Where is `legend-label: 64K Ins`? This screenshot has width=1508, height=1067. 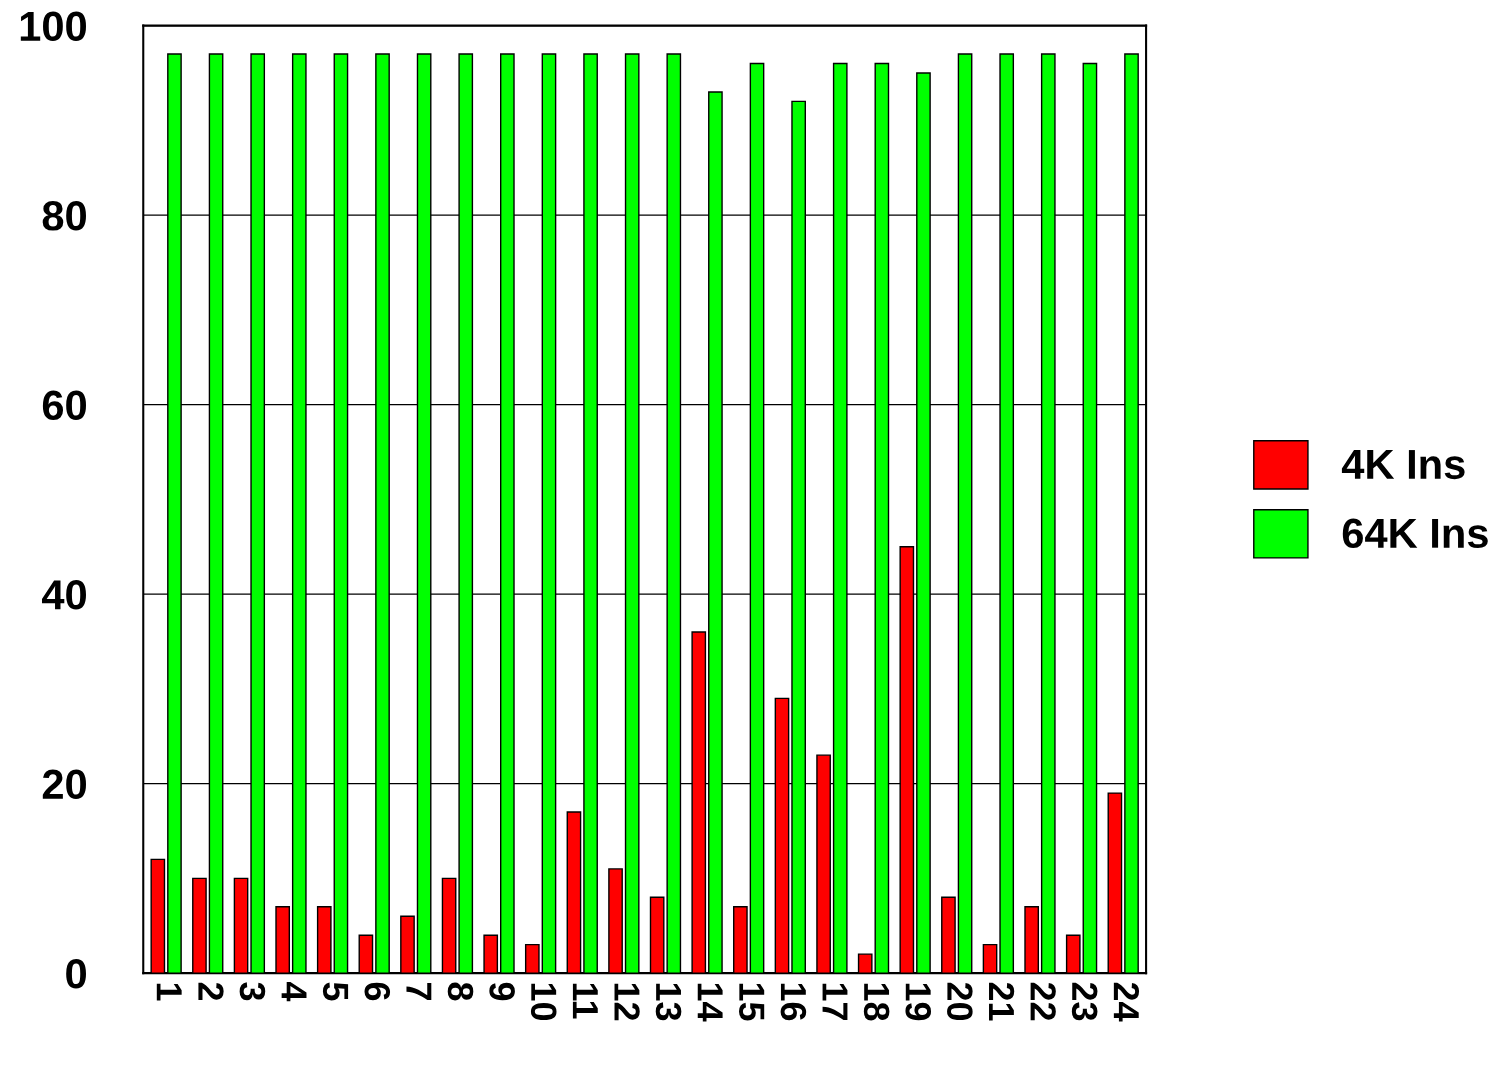
legend-label: 64K Ins is located at coordinates (1415, 533).